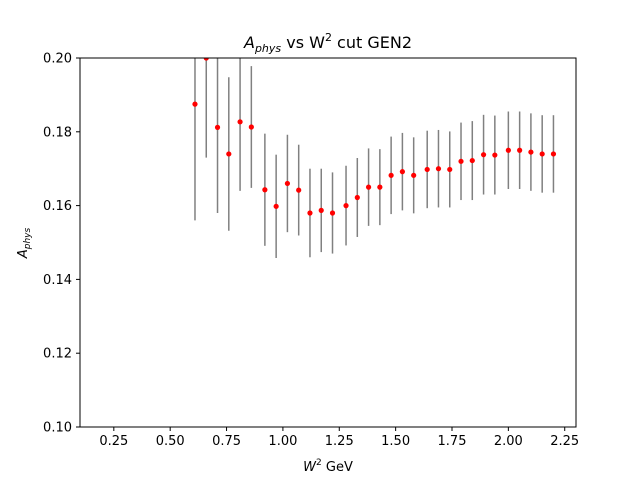  I want to click on xlabel-sup: 2, so click(319, 463).